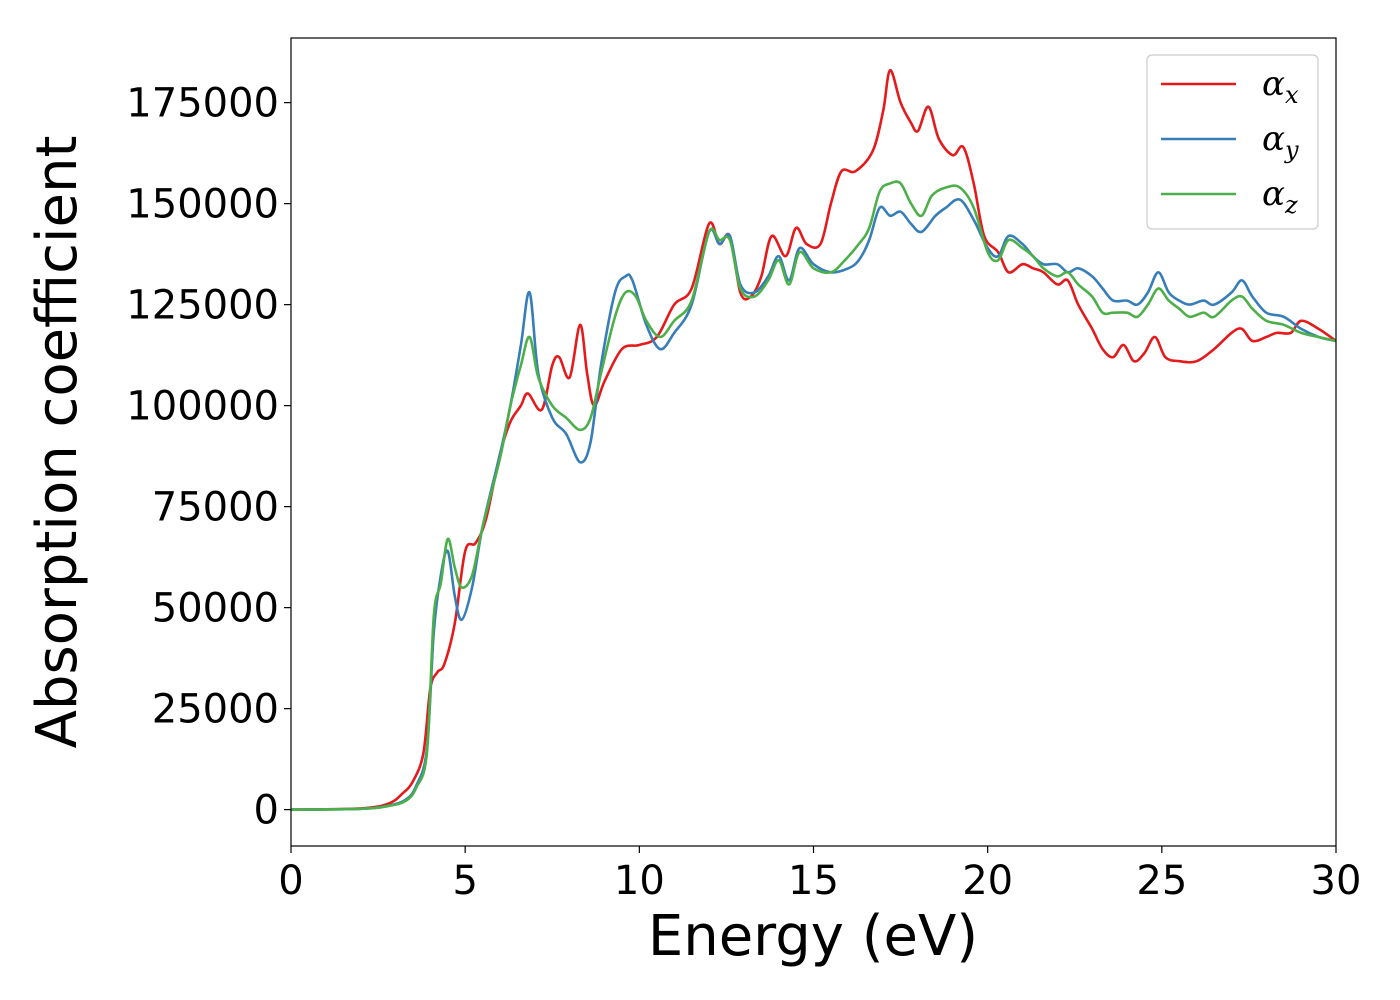 This screenshot has height=1000, width=1400. Describe the element at coordinates (1232, 142) in the screenshot. I see `legend-box` at that location.